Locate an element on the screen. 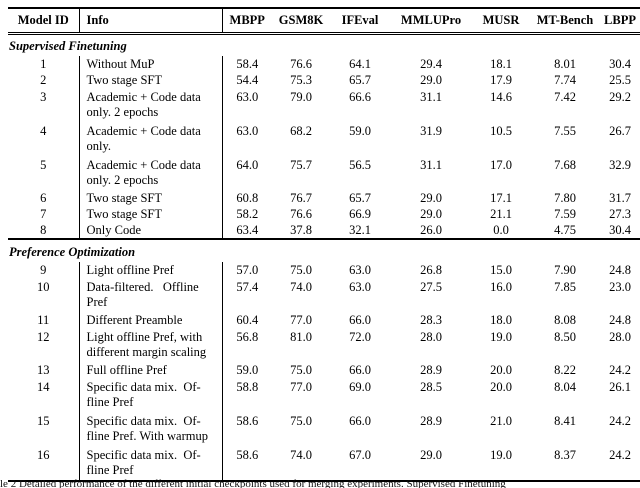 The image size is (640, 488). metric-cell: 76.7 is located at coordinates (301, 197).